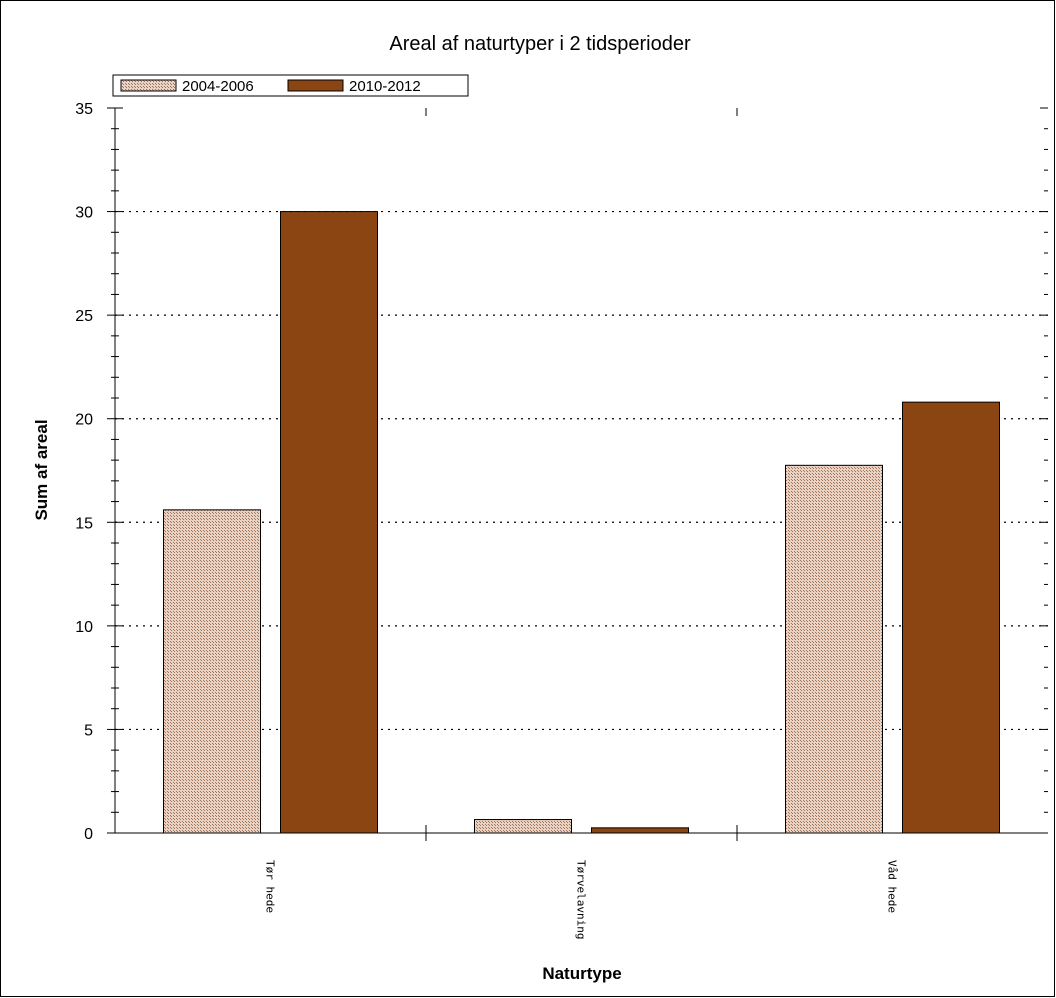  I want to click on y-tick-label: 5, so click(88, 730).